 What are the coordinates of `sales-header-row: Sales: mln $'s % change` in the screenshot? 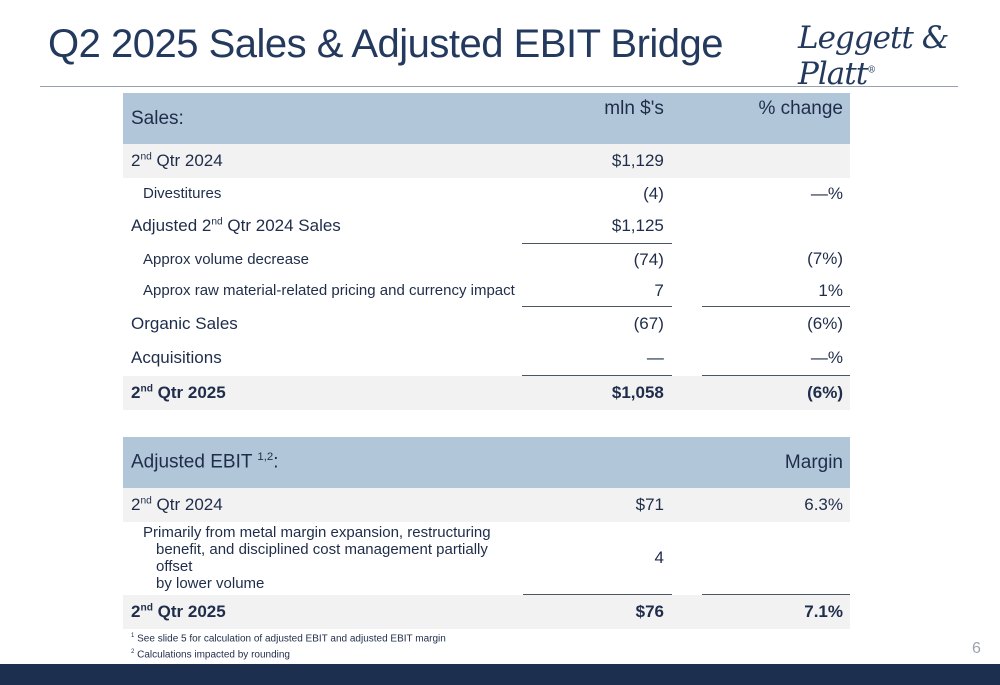 It's located at (486, 118).